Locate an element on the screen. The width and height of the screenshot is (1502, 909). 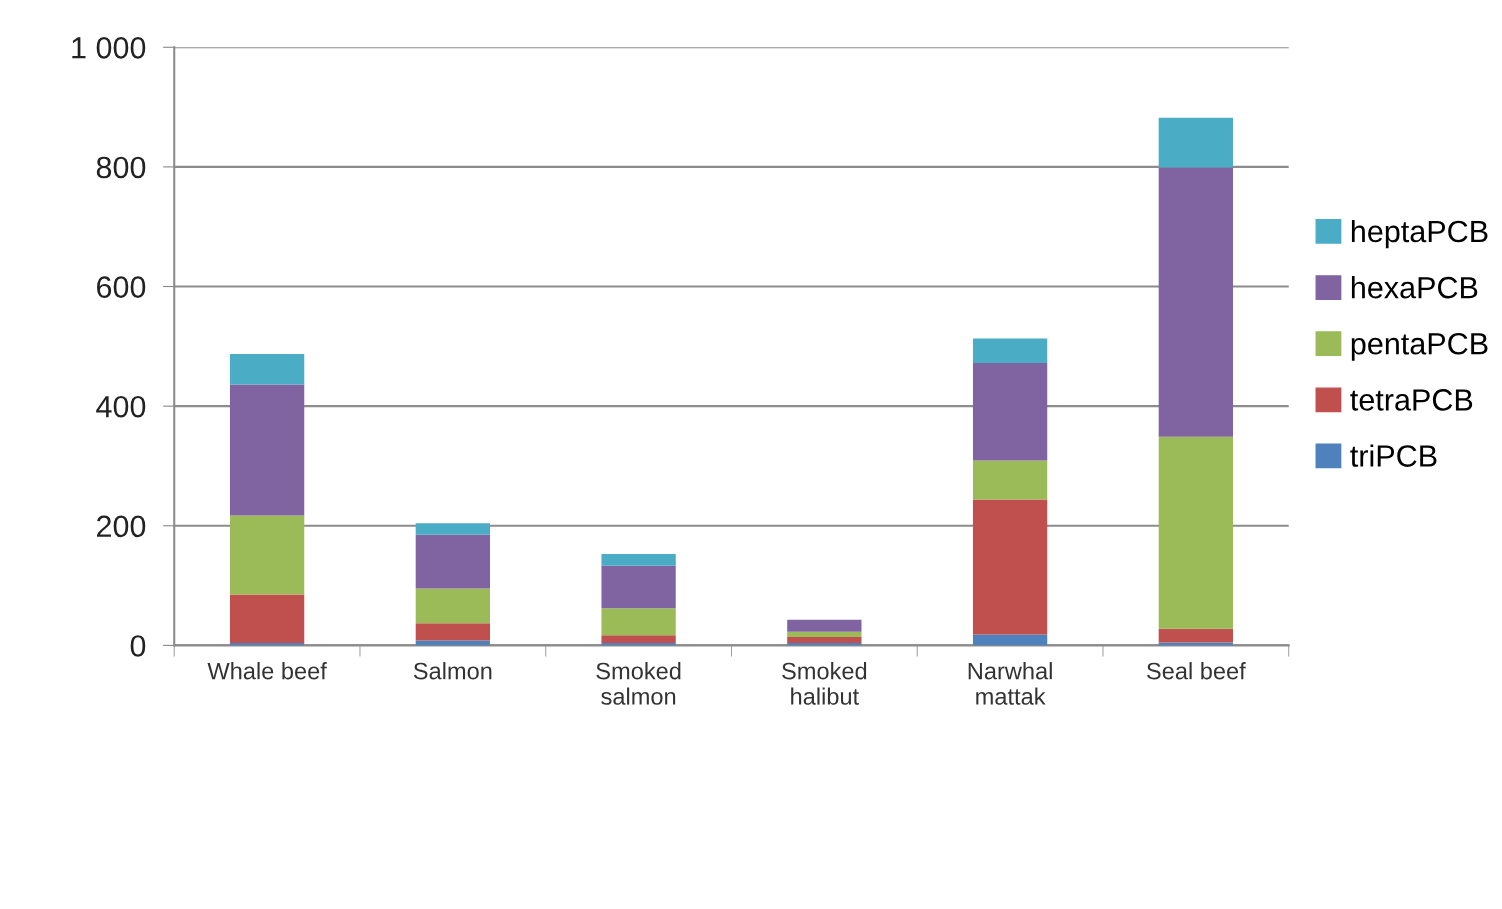
legend-label: tetraPCB is located at coordinates (1411, 400).